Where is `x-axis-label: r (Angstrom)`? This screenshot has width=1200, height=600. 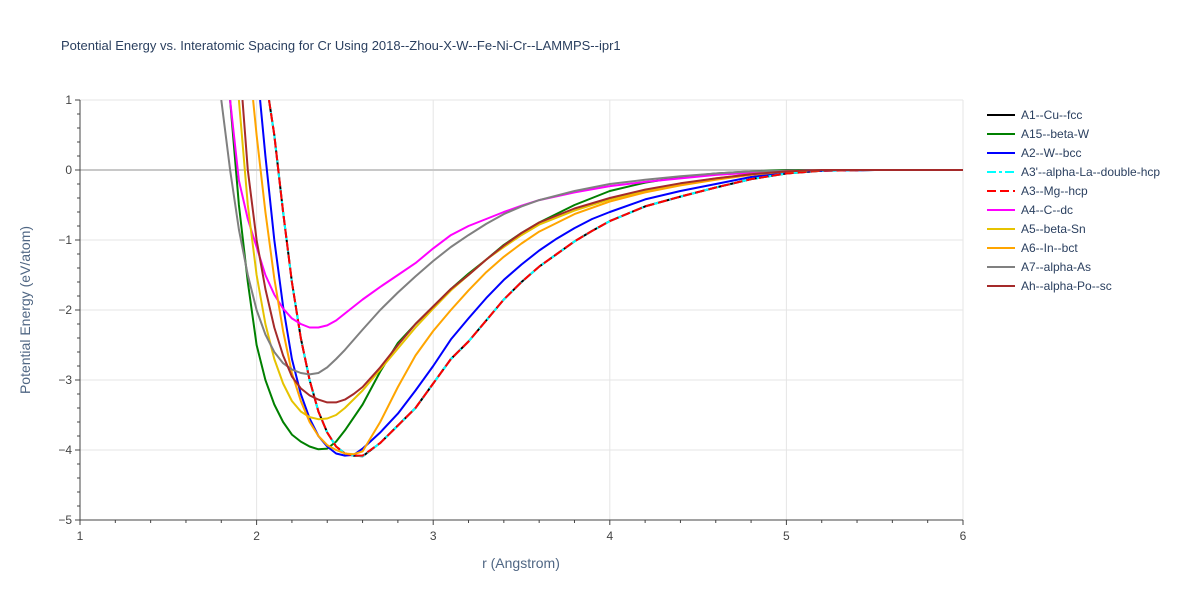
x-axis-label: r (Angstrom) is located at coordinates (521, 563).